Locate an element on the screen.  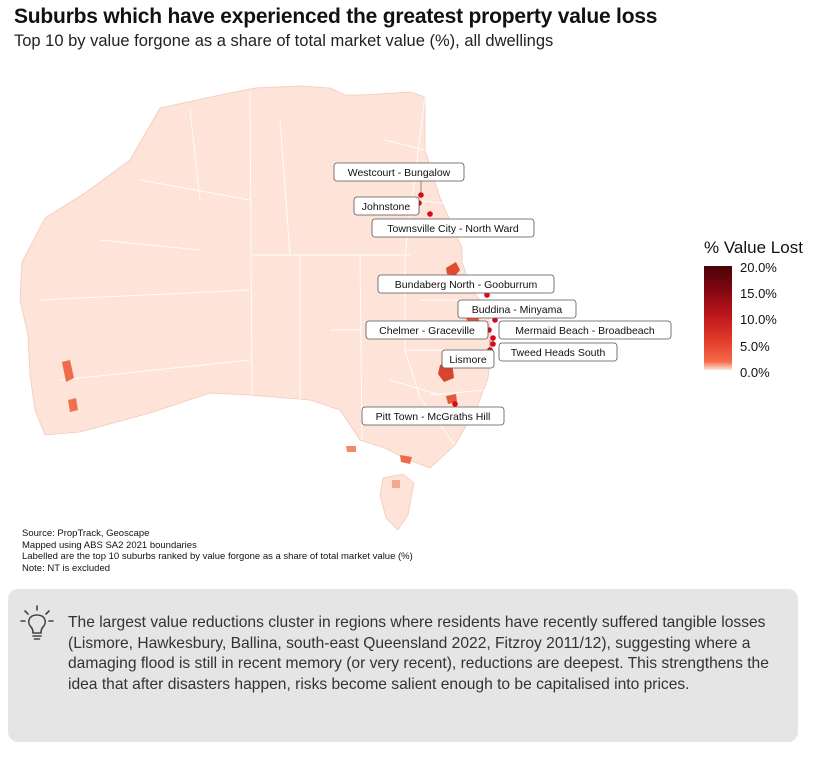
svg-text: Tweed Heads South is located at coordinates (558, 353).